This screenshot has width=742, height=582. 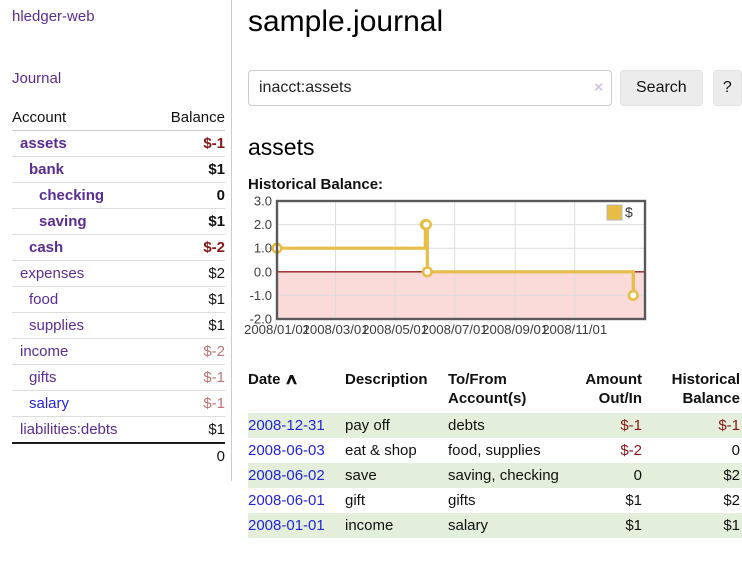 What do you see at coordinates (263, 224) in the screenshot?
I see `y-axis-tick-label: 2.0` at bounding box center [263, 224].